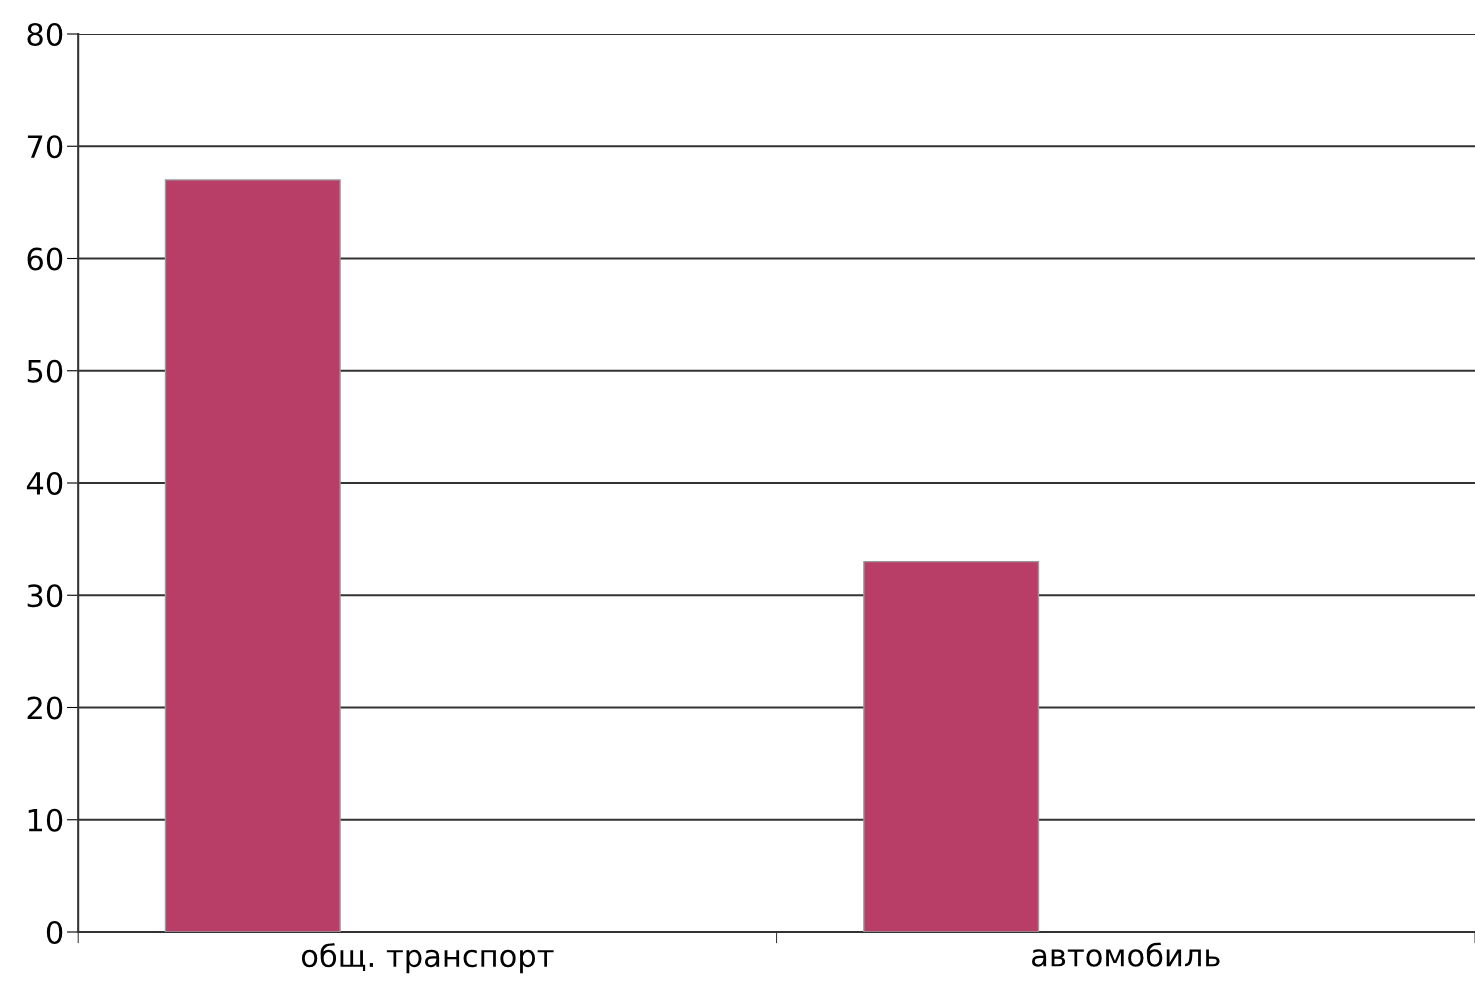 The height and width of the screenshot is (1000, 1475). I want to click on x-tick-label: общ. транспорт, so click(427, 958).